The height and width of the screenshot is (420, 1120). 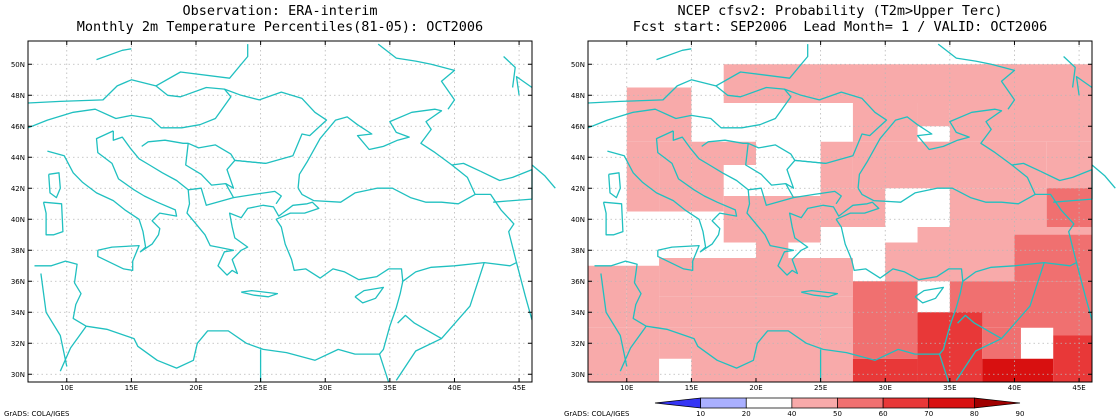 I want to click on lat-tick-label: 42N, so click(x=578, y=189).